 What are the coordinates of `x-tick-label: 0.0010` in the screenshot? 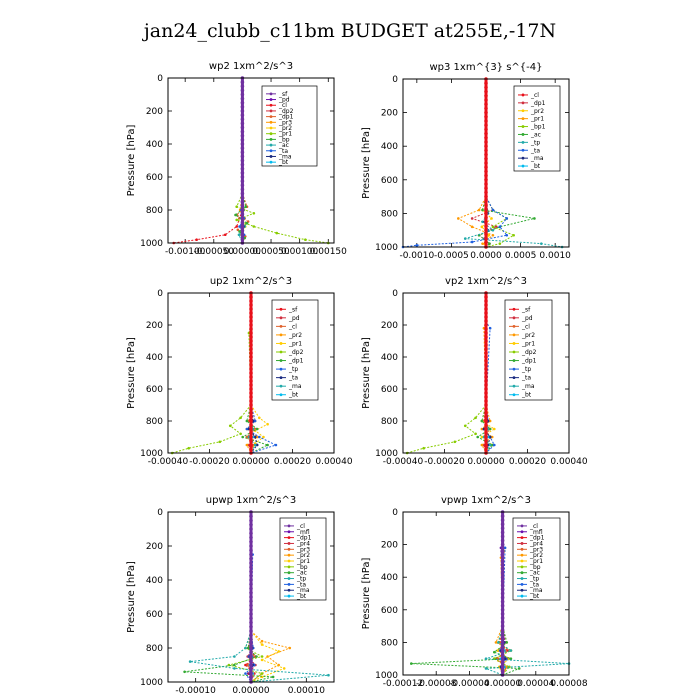 It's located at (555, 256).